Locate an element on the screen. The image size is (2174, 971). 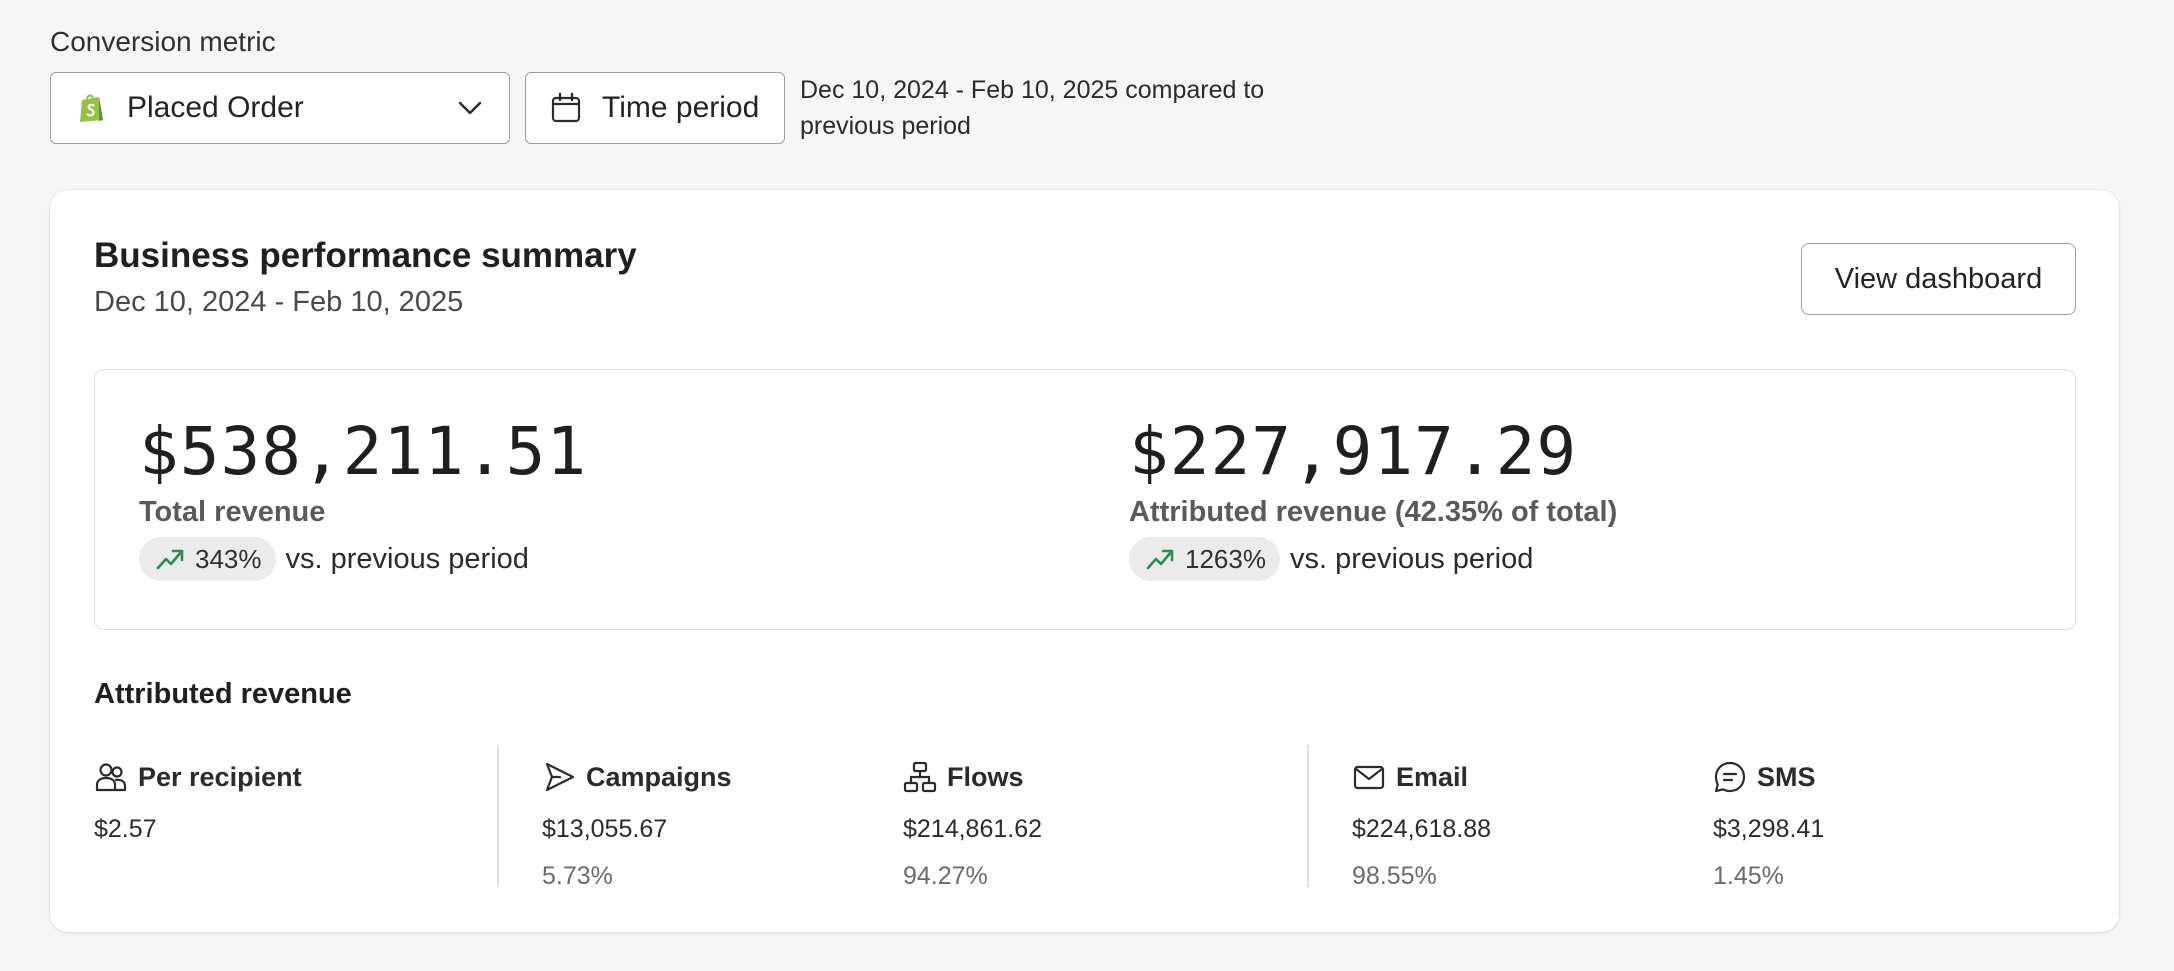
metric-value: $214,861.62 is located at coordinates (973, 829).